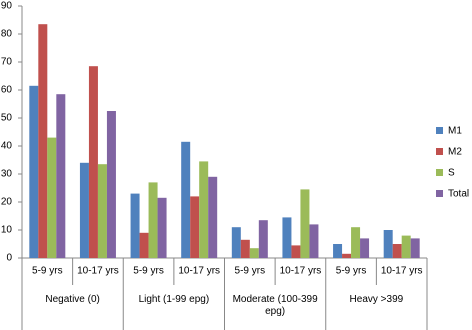  I want to click on y-tick-label: 30, so click(7, 174).